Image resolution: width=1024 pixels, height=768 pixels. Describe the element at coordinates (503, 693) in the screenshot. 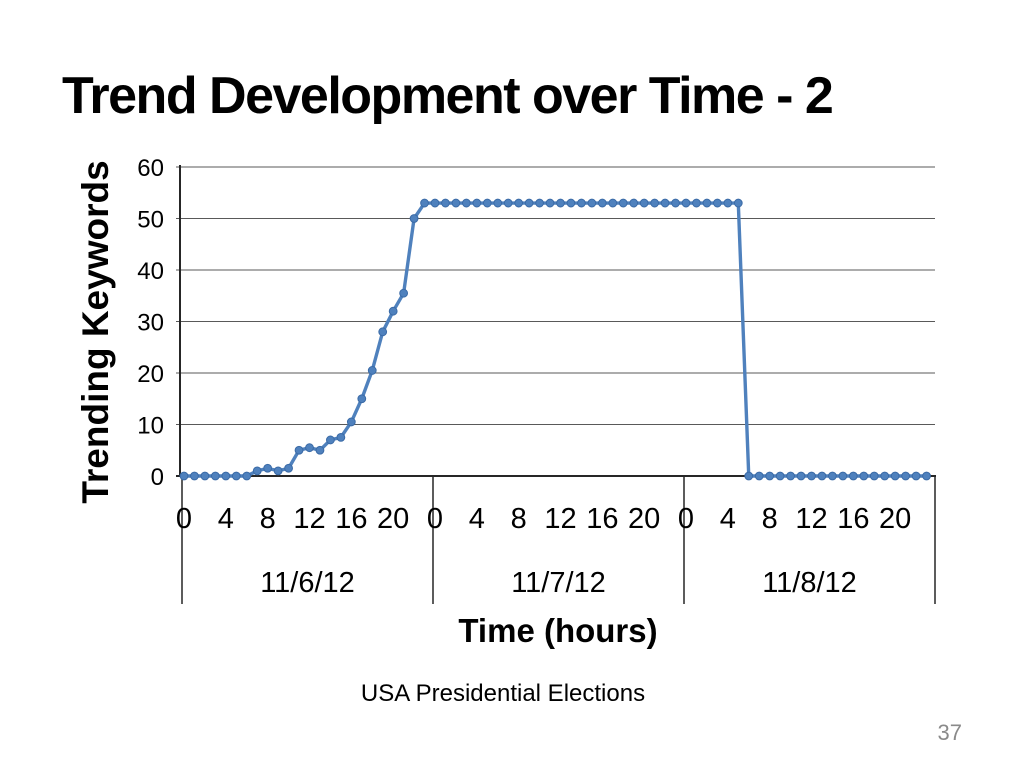

I see `chart-caption: USA Presidential Elections` at that location.